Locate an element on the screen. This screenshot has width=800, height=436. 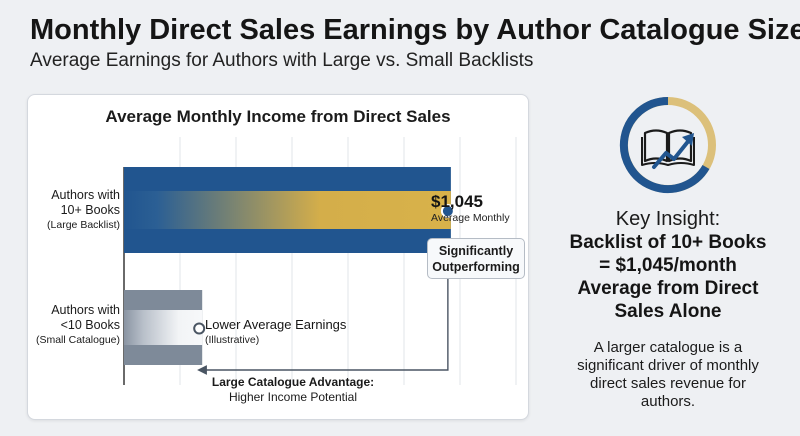
category-label-large-backlist: Authors with 10+ Books (Large Backlist) is located at coordinates (83, 209).